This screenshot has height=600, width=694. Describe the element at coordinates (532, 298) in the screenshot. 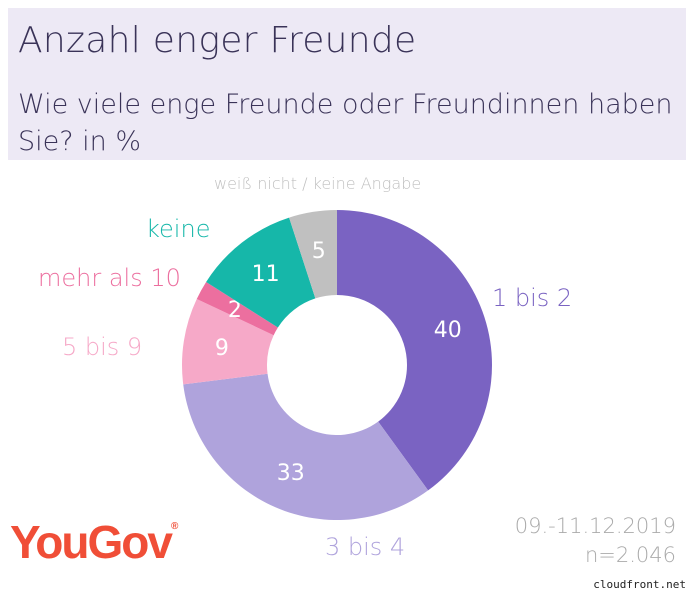

I see `label-1-bis-2: 1 bis 2` at that location.